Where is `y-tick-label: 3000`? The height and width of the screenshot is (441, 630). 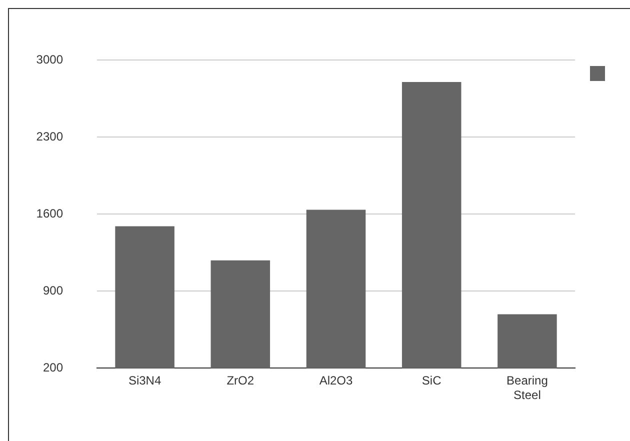
y-tick-label: 3000 is located at coordinates (50, 59).